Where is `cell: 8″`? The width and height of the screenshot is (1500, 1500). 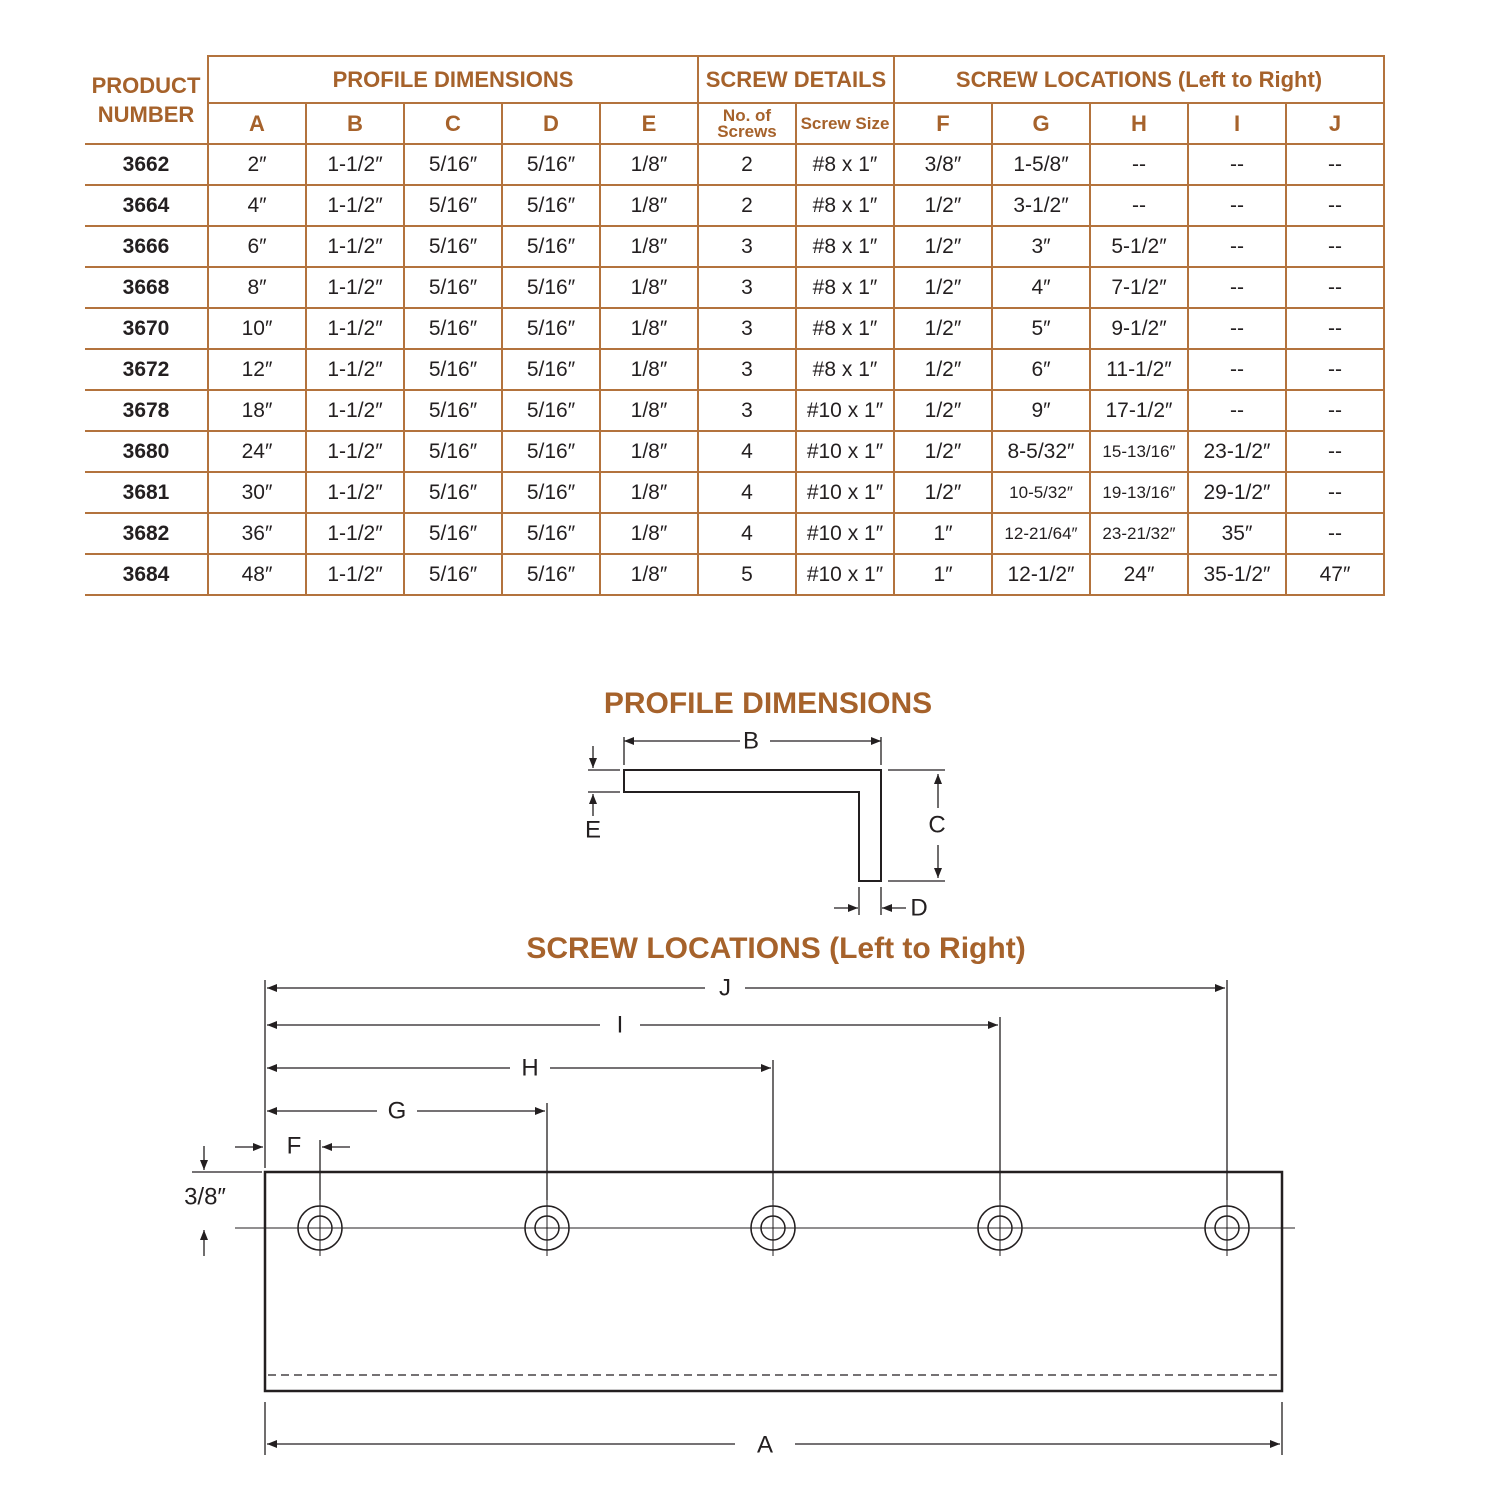
cell: 8″ is located at coordinates (257, 287).